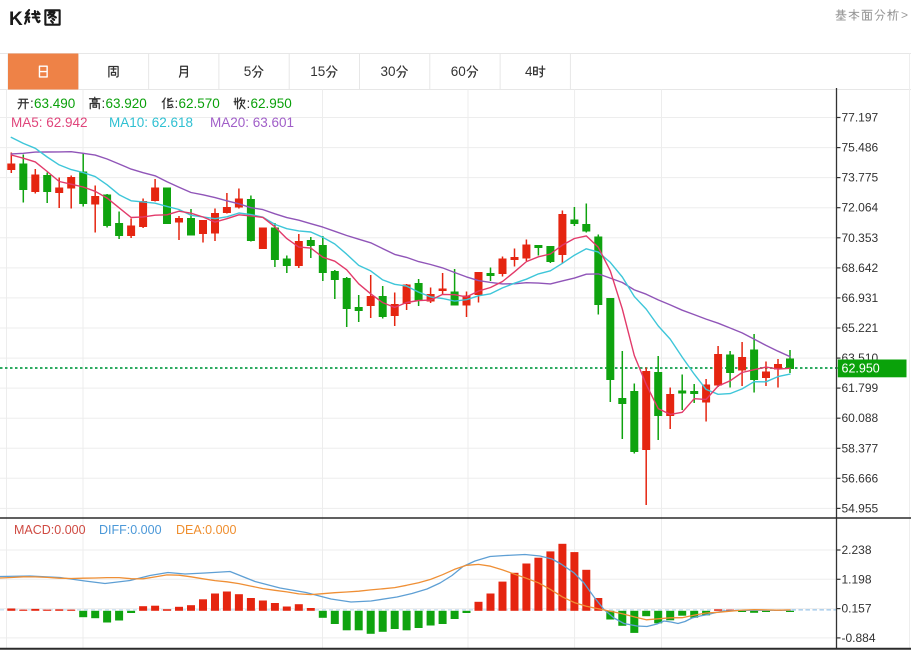  What do you see at coordinates (248, 71) in the screenshot?
I see `svg-text: 5` at bounding box center [248, 71].